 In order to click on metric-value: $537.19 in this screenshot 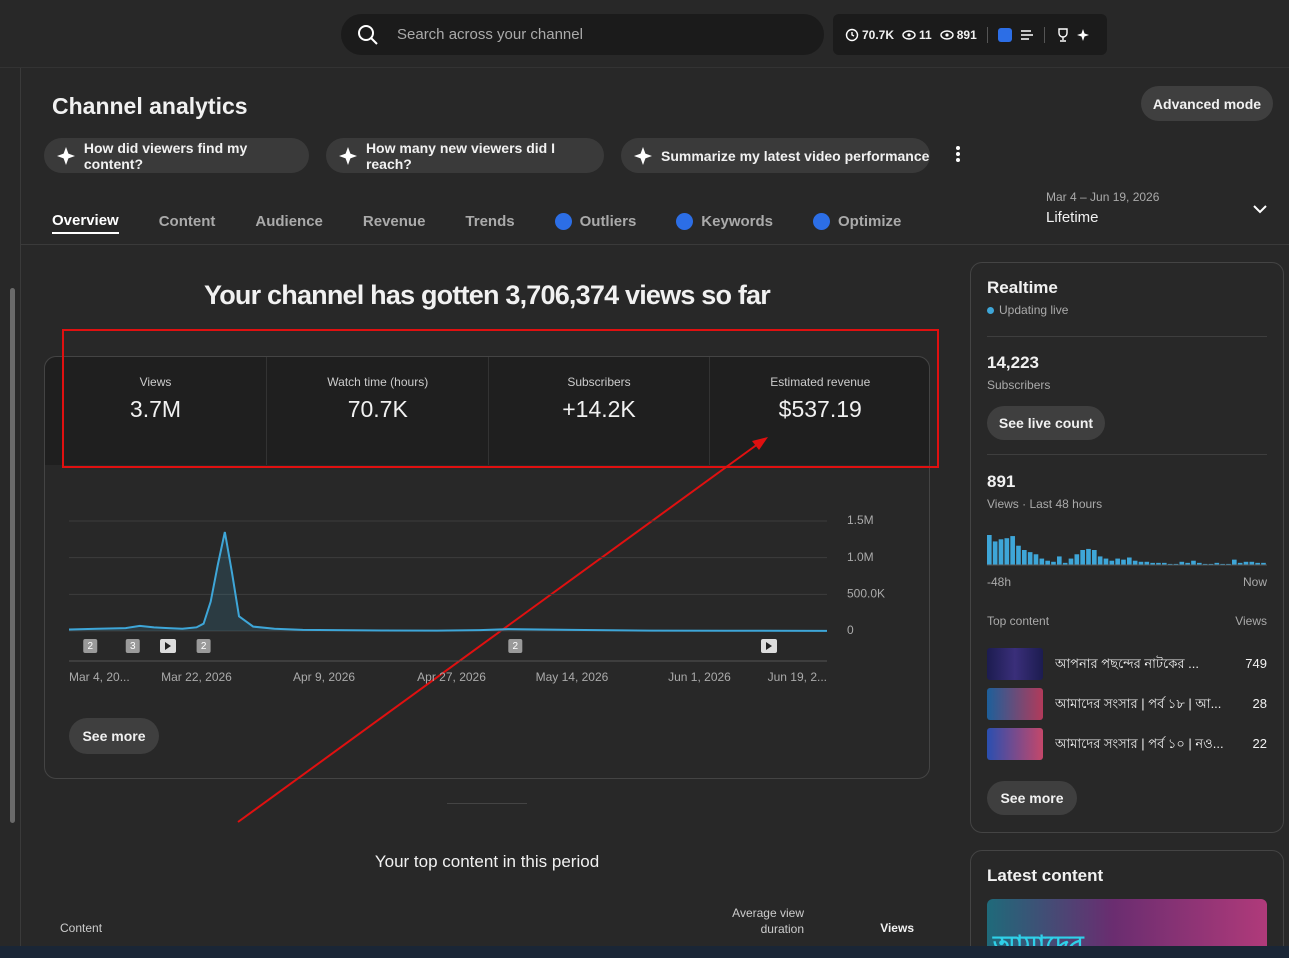, I will do `click(820, 409)`.